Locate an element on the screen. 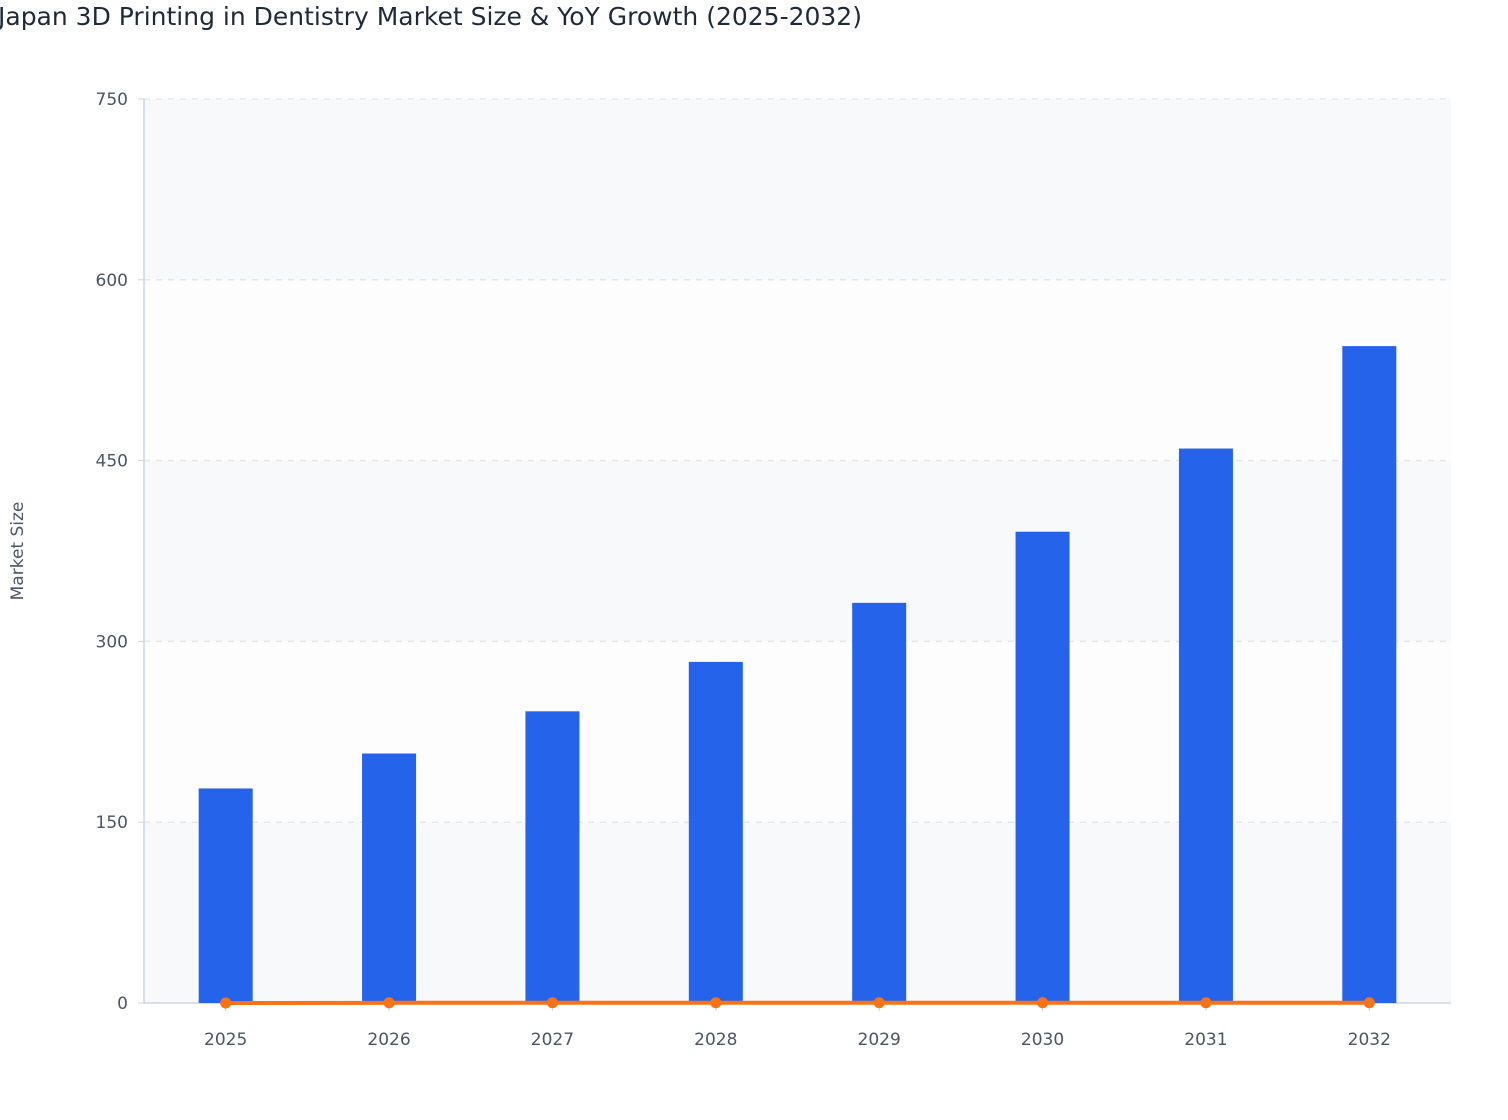 The image size is (1508, 1120). x-tick-label: 2027 is located at coordinates (552, 1040).